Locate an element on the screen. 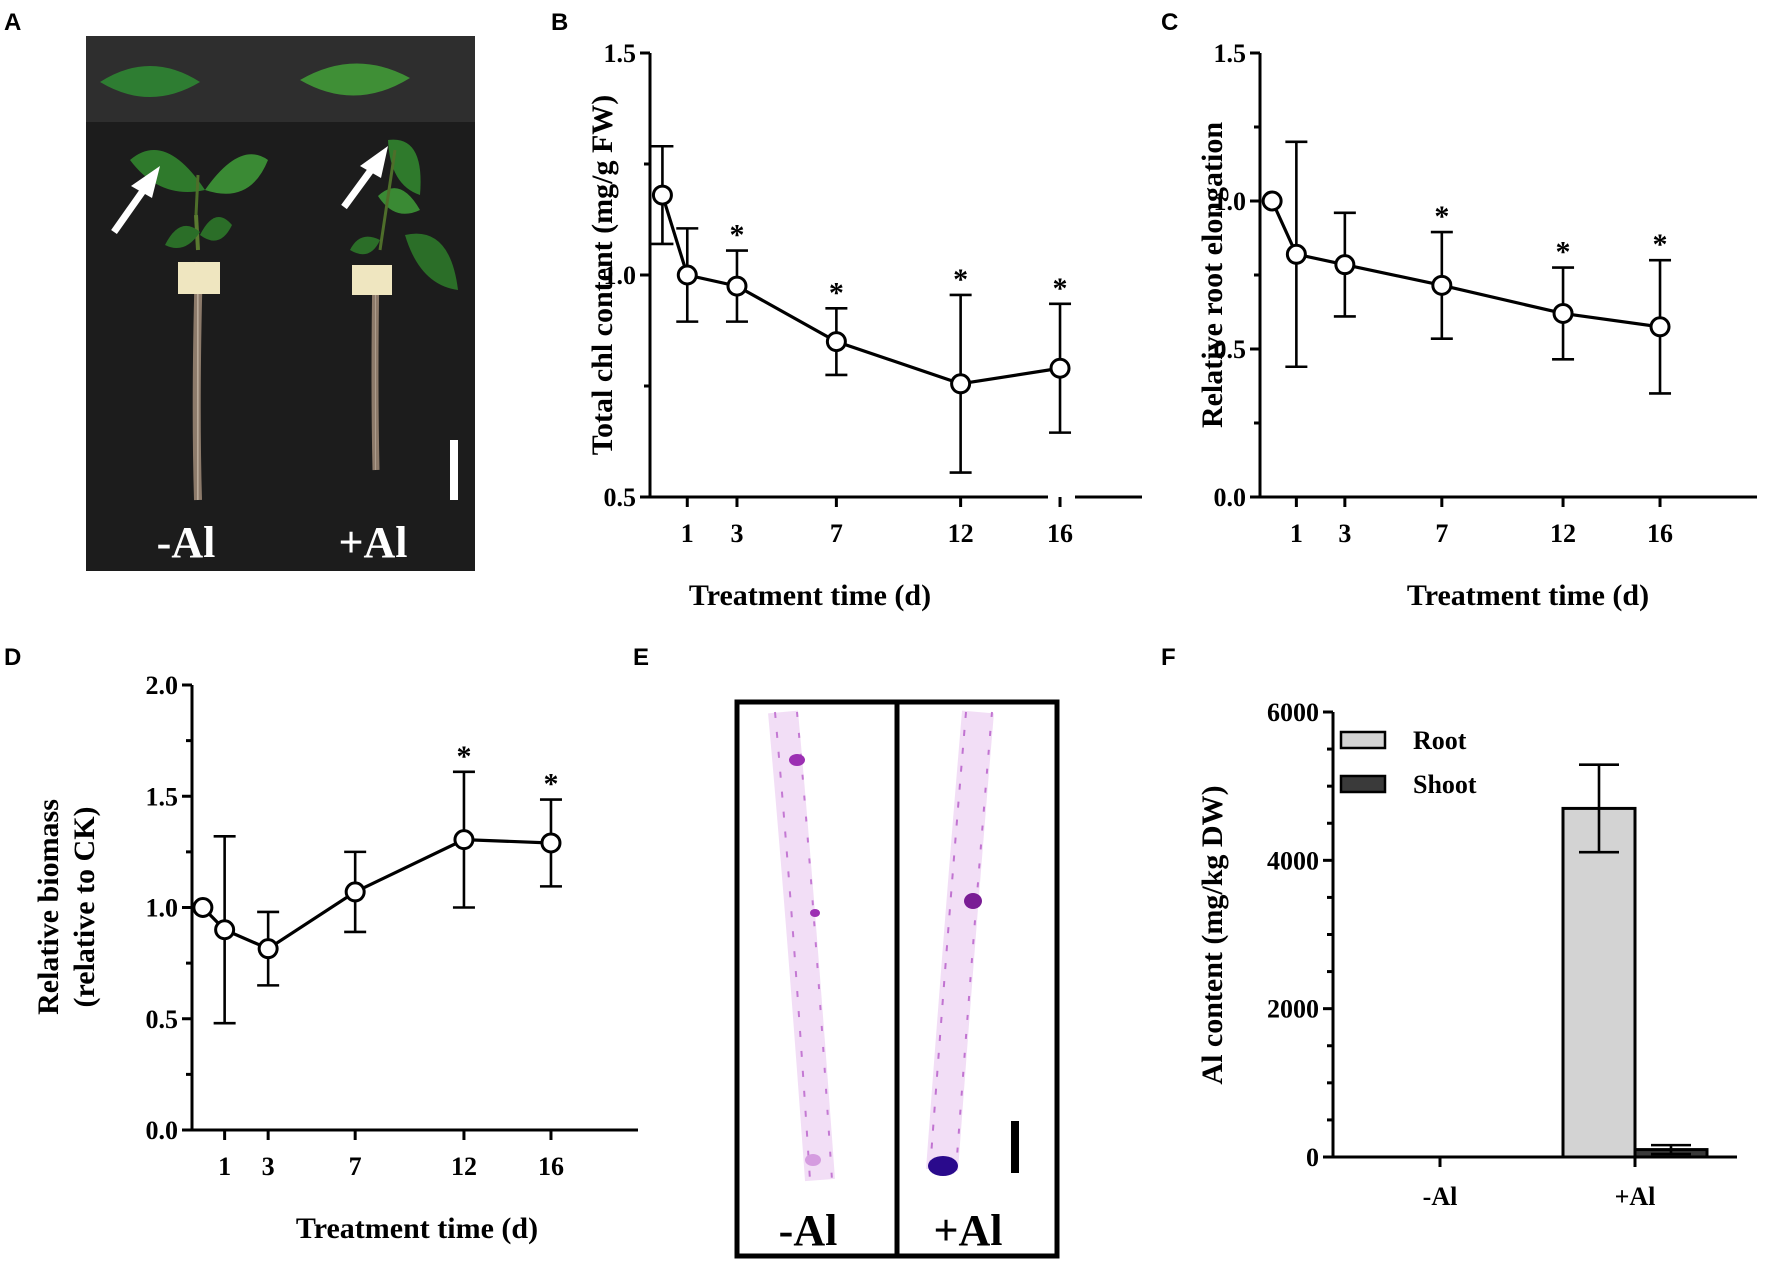 The height and width of the screenshot is (1262, 1775). panel-a-label: A is located at coordinates (12, 22).